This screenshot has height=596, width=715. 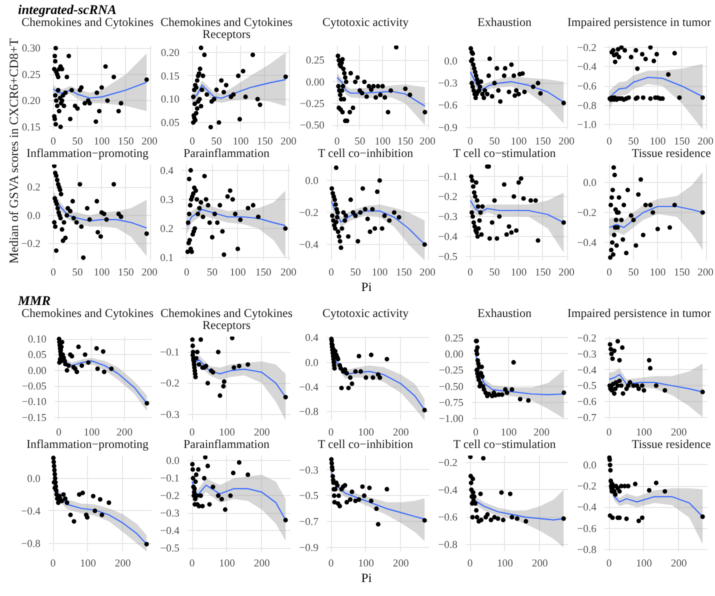 What do you see at coordinates (226, 319) in the screenshot?
I see `chart-title: Chemokines and Cytokines Receptors` at bounding box center [226, 319].